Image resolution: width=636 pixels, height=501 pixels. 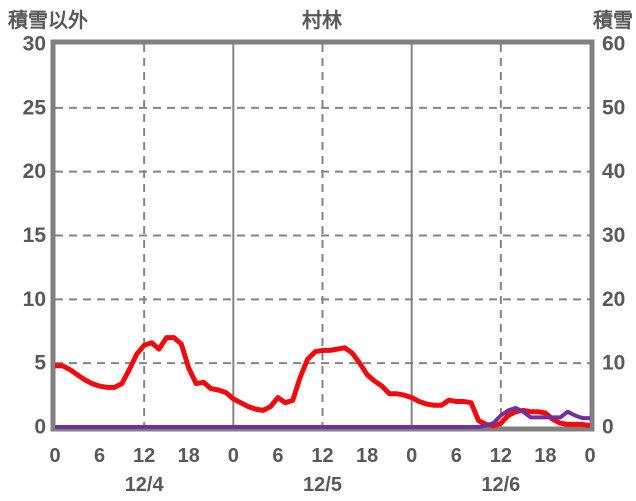 I want to click on right-axis-tick-label: 0, so click(x=608, y=427).